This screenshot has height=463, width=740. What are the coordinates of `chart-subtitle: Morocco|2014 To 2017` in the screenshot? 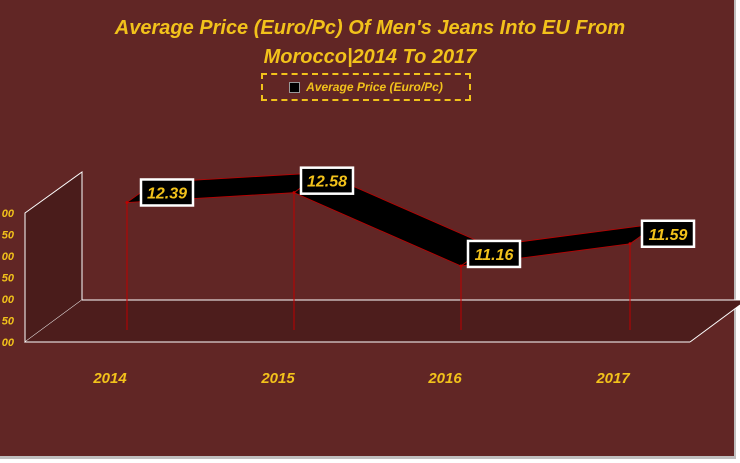 It's located at (370, 57).